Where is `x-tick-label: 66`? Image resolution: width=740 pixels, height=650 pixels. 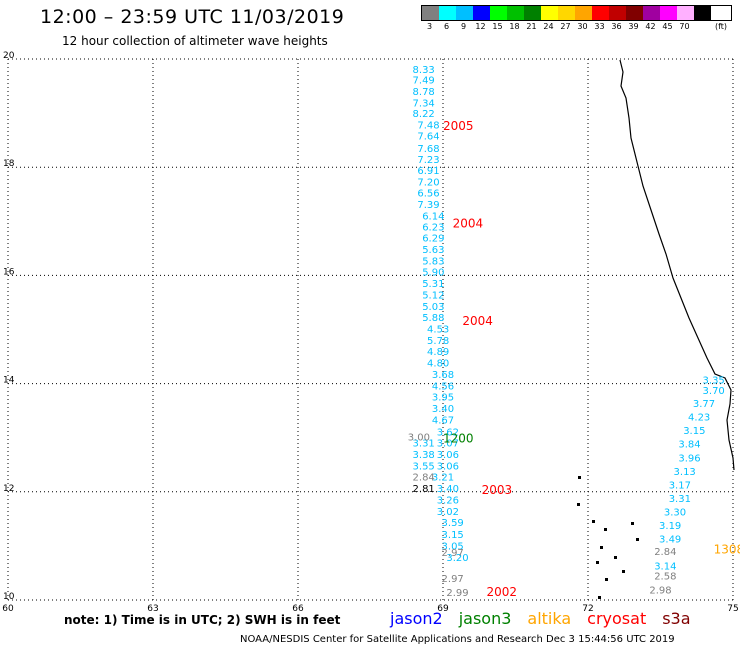 x-tick-label: 66 is located at coordinates (298, 609).